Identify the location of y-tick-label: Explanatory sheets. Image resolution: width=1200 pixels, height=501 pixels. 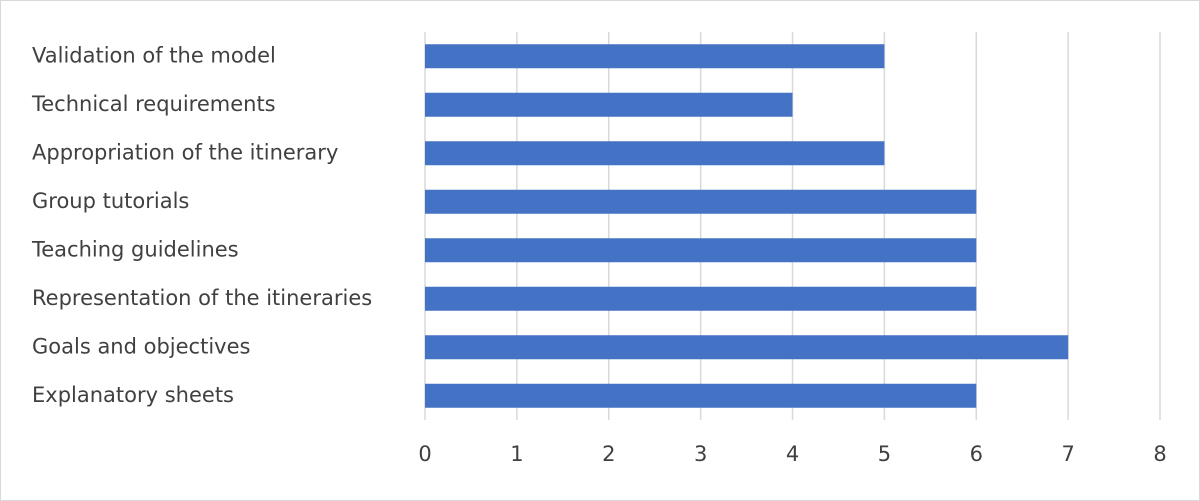
(133, 395).